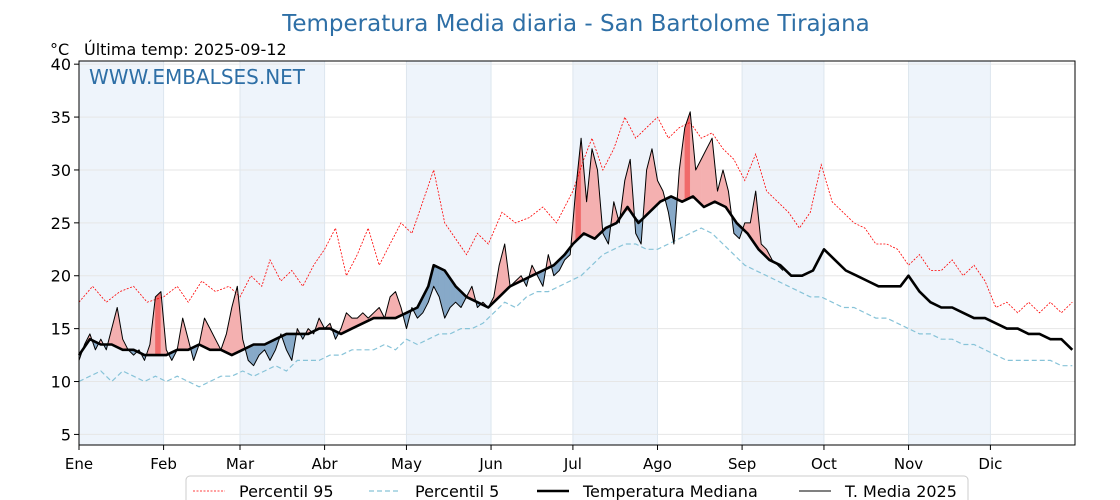  Describe the element at coordinates (657, 464) in the screenshot. I see `x-tick-label: Ago` at that location.